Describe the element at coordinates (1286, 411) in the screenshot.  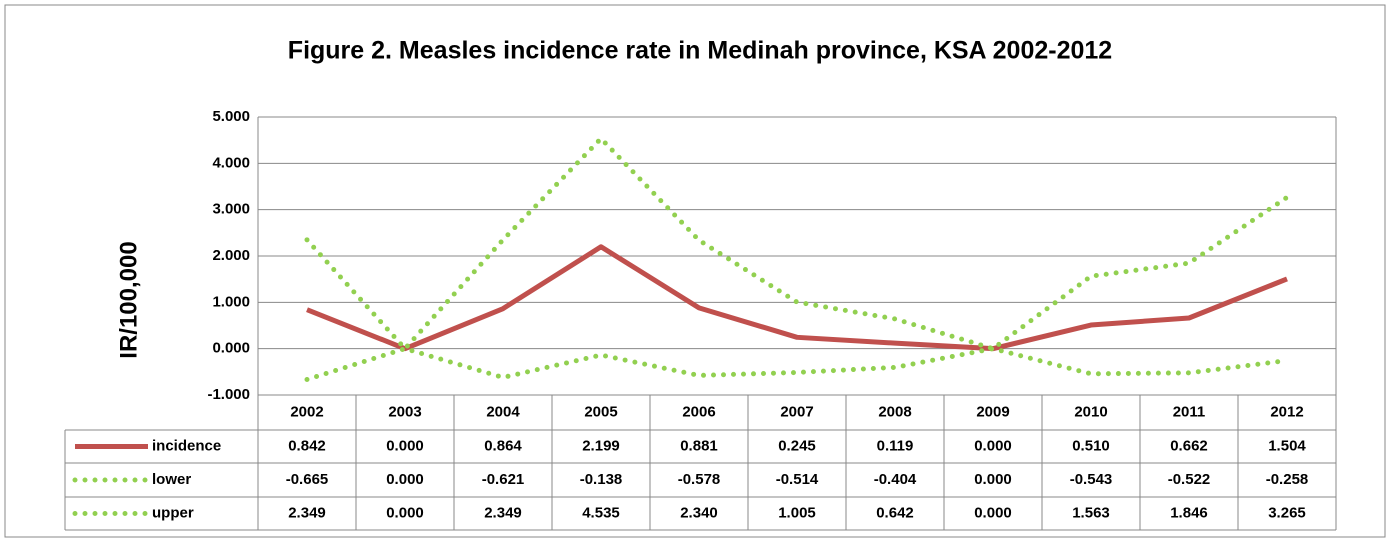
I see `x-tick-label: 2012` at that location.